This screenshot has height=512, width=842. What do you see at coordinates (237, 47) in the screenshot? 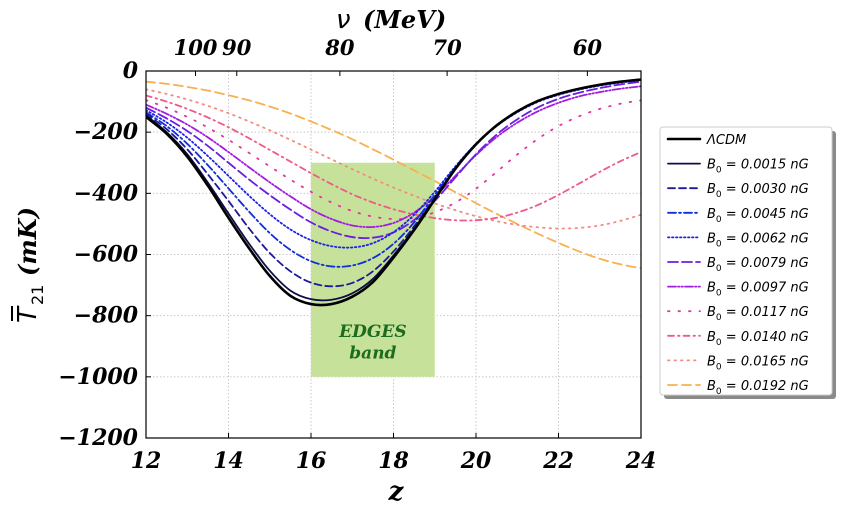
I see `top-tick-label: 90` at bounding box center [237, 47].